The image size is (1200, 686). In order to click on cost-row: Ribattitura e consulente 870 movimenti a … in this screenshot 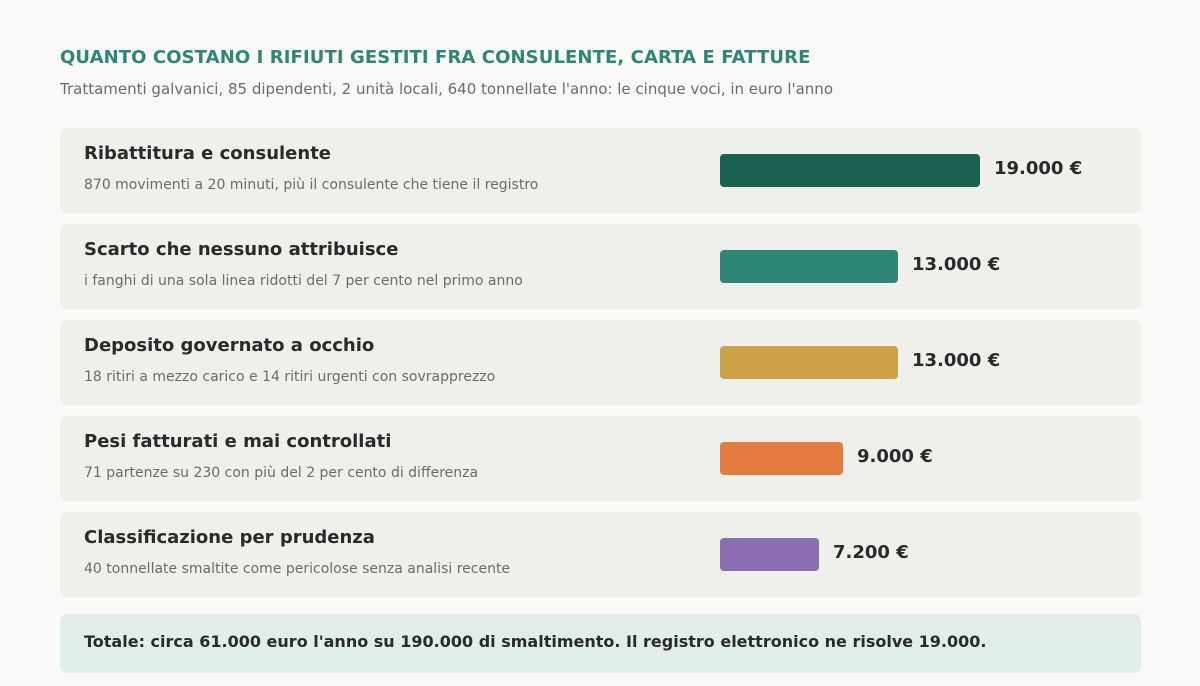, I will do `click(600, 170)`.